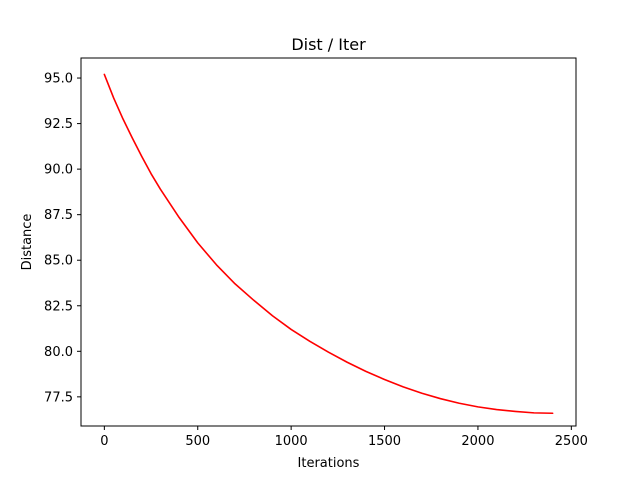  I want to click on y-tick-label: 82.5, so click(58, 306).